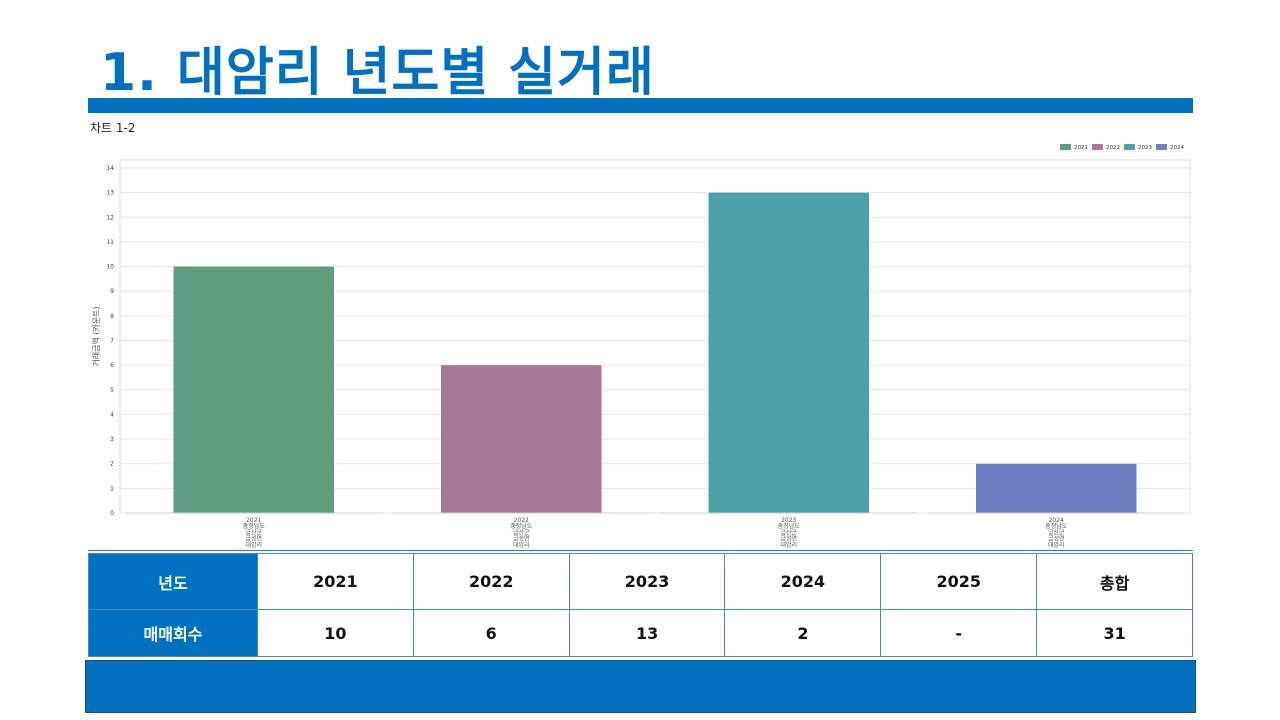 Image resolution: width=1280 pixels, height=720 pixels. Describe the element at coordinates (112, 414) in the screenshot. I see `y-tick-label: 4` at that location.